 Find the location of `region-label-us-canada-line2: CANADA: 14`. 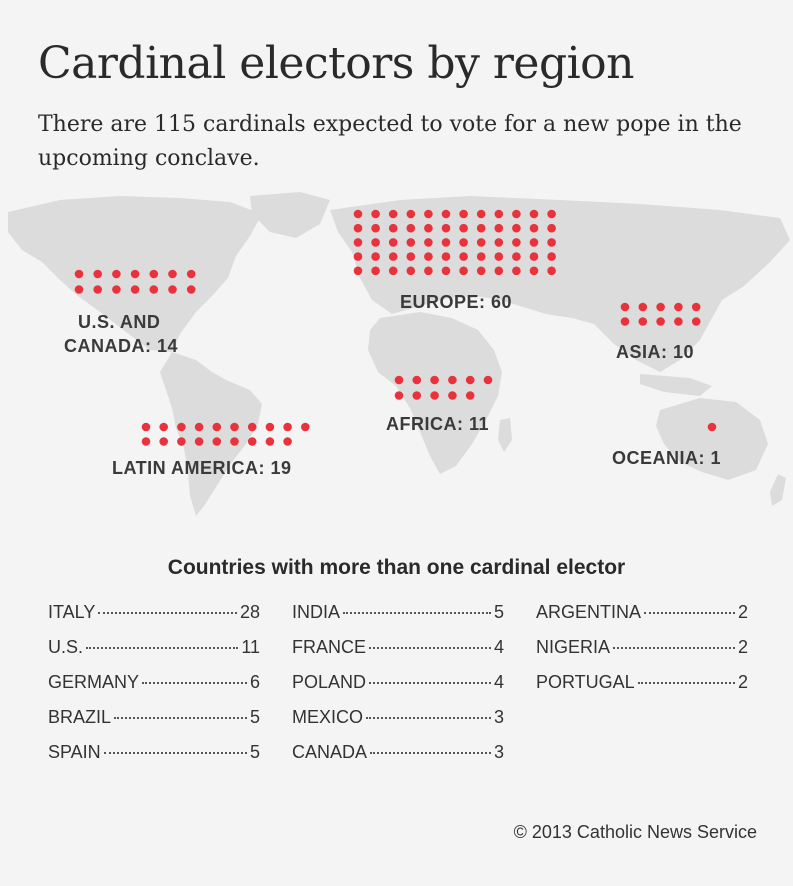

region-label-us-canada-line2: CANADA: 14 is located at coordinates (121, 346).